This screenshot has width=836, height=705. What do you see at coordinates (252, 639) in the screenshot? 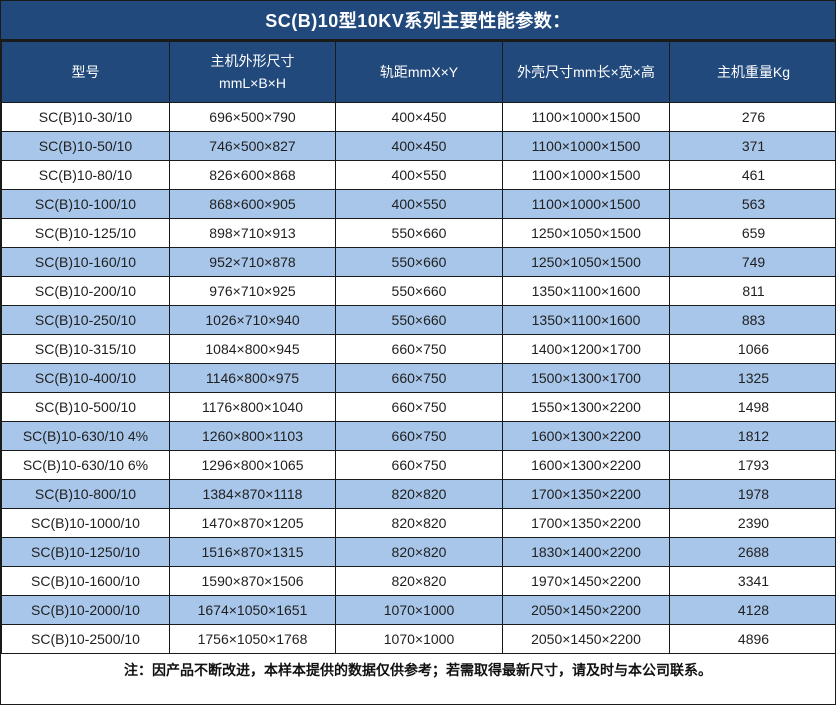
I see `cell-dimensions: 1756×1050×1768` at bounding box center [252, 639].